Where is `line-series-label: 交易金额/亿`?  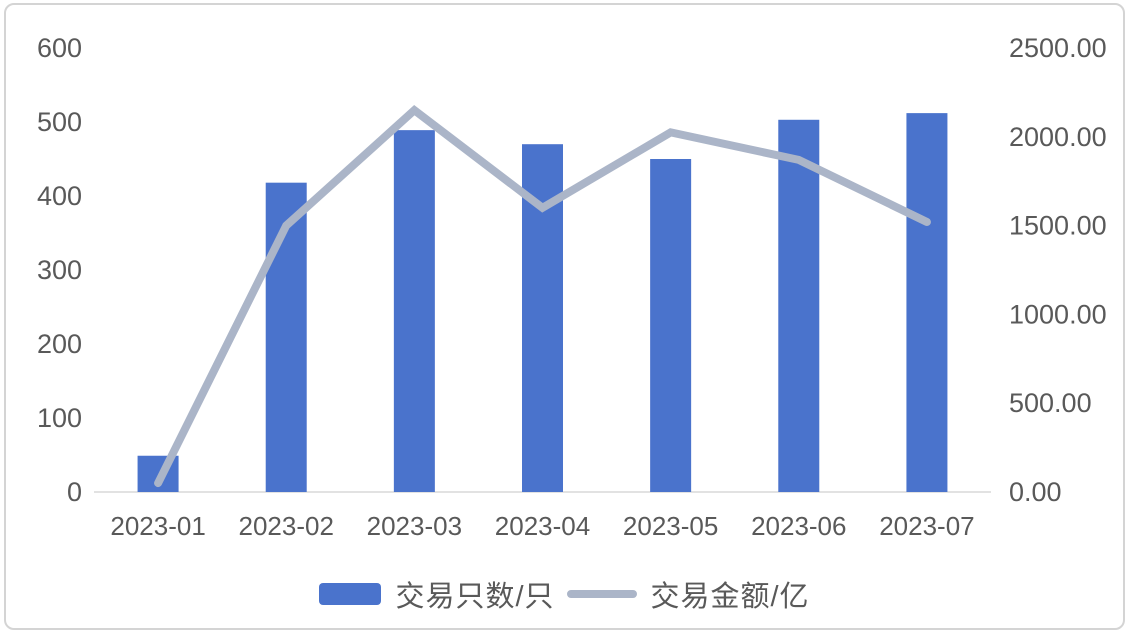
line-series-label: 交易金额/亿 is located at coordinates (730, 597).